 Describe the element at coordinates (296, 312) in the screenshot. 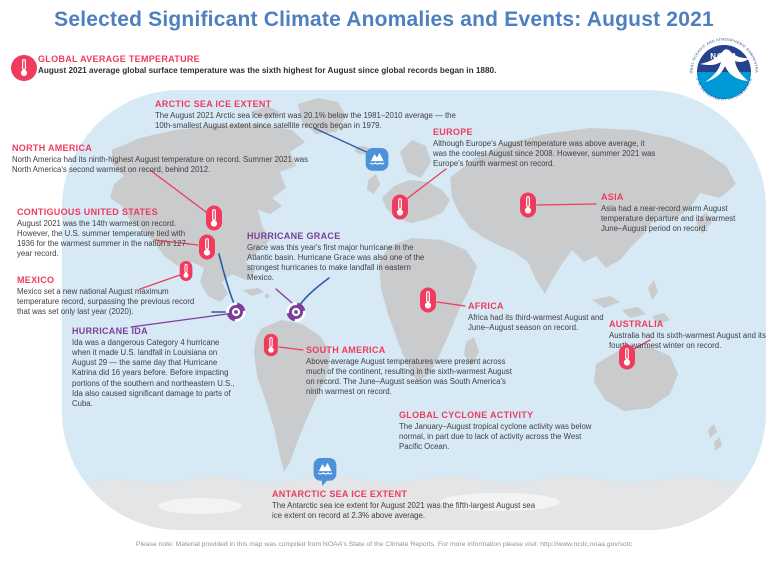

I see `hurricane-icon-grace` at that location.